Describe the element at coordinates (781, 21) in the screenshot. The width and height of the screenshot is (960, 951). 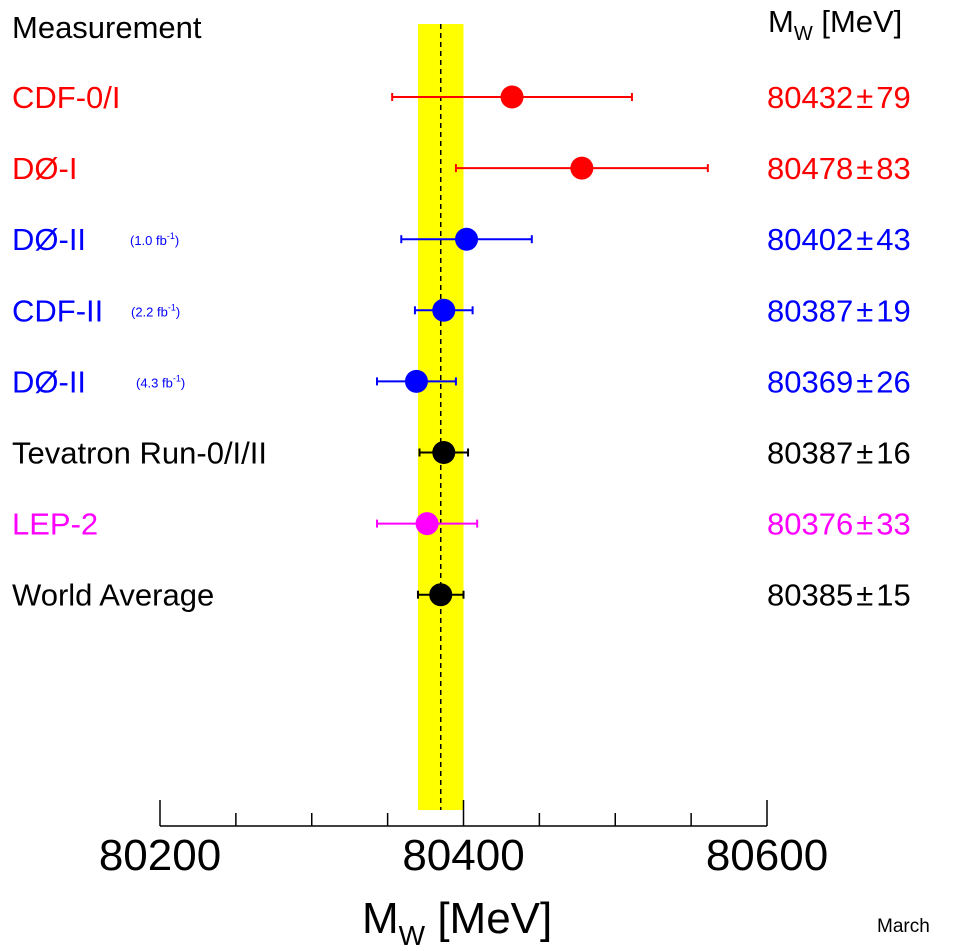
I see `mw-column-header-main: M` at that location.